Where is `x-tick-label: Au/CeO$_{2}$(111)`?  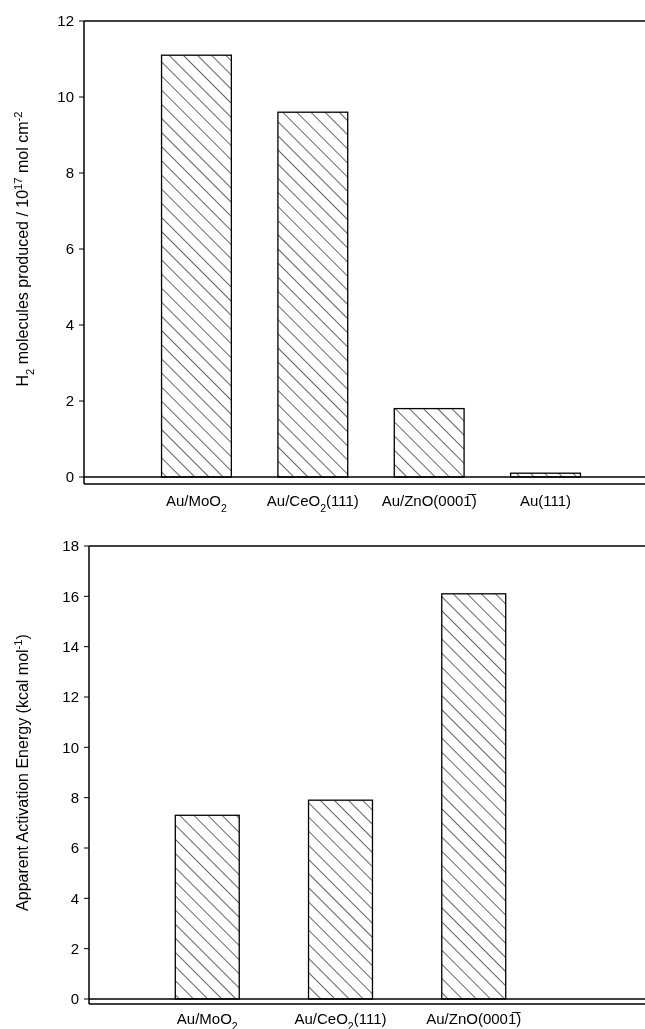
x-tick-label: Au/CeO$_{2}$(111) is located at coordinates (312, 503).